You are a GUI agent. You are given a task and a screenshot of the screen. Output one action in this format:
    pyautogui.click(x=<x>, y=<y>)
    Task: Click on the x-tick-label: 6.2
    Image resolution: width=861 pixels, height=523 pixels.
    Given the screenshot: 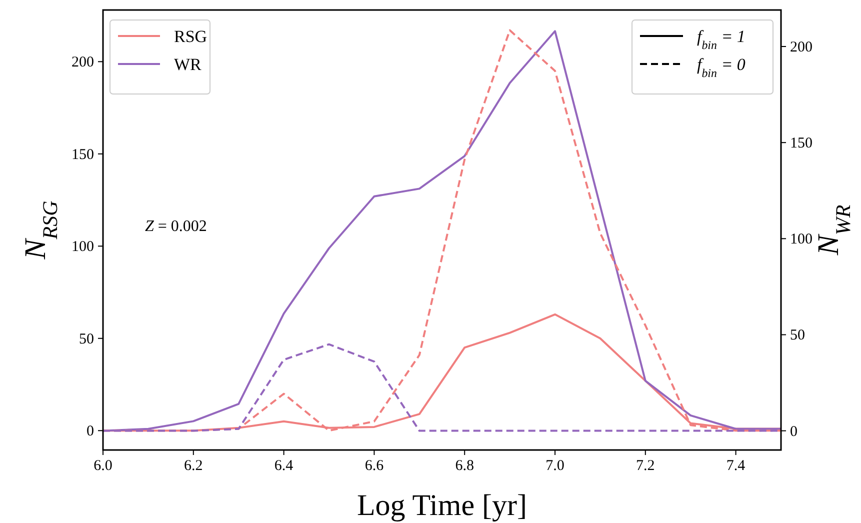 What is the action you would take?
    pyautogui.click(x=193, y=466)
    